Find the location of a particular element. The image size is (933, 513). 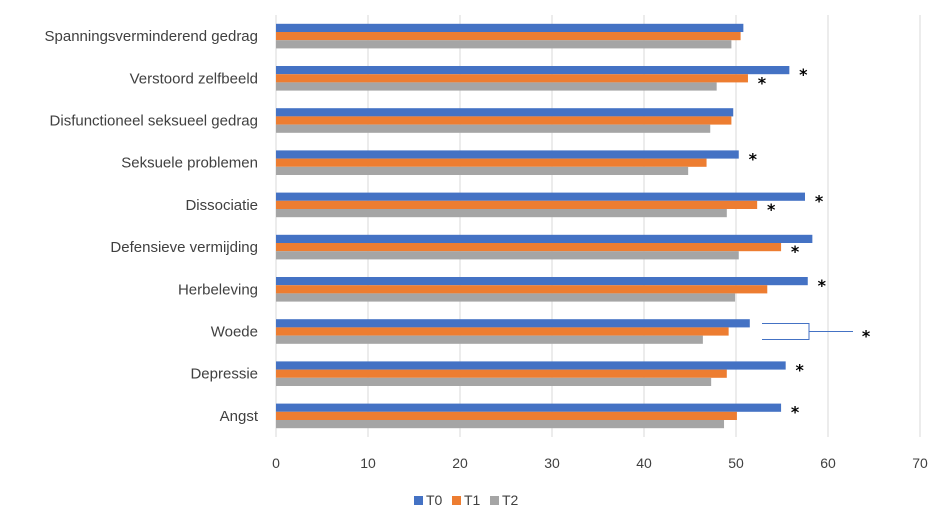

x-tick-label: 50 is located at coordinates (736, 463).